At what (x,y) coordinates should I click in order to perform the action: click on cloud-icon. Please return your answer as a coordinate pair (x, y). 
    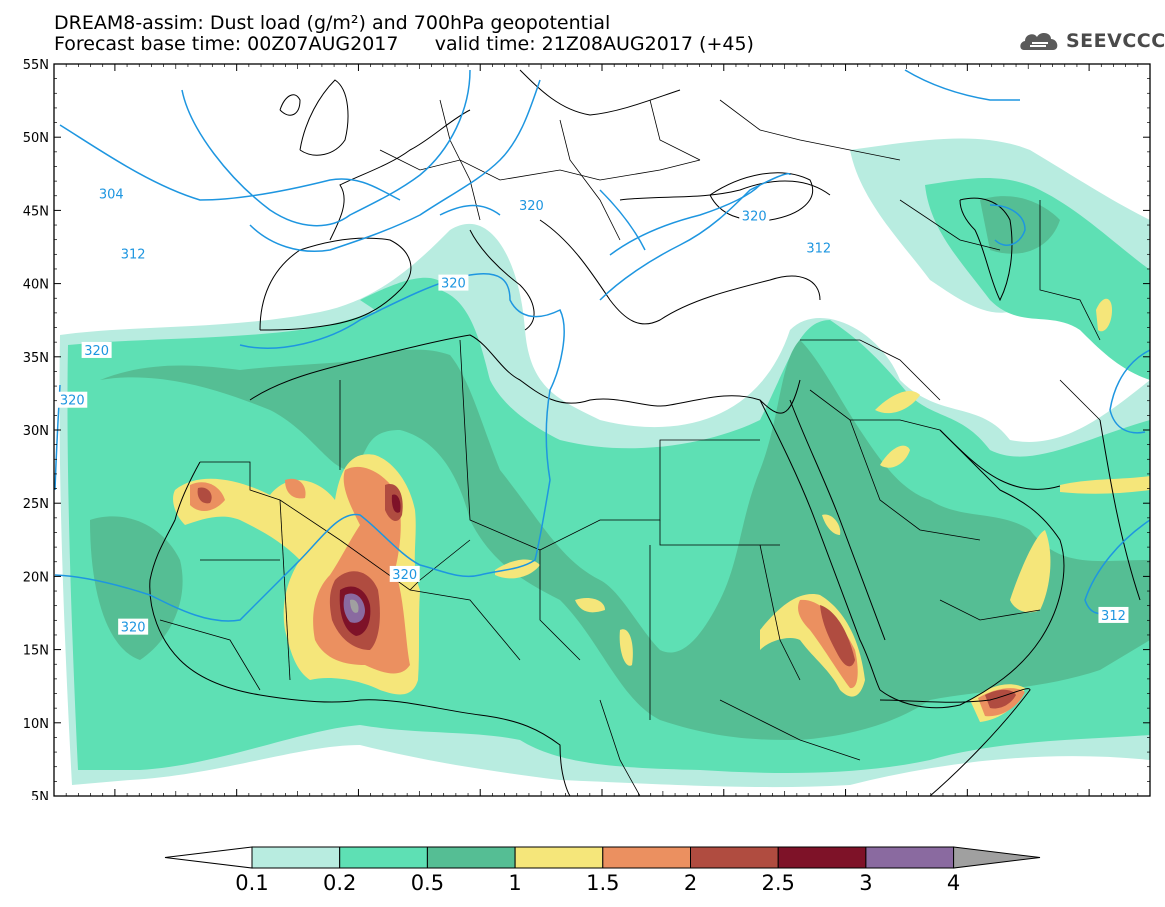
    Looking at the image, I should click on (1039, 41).